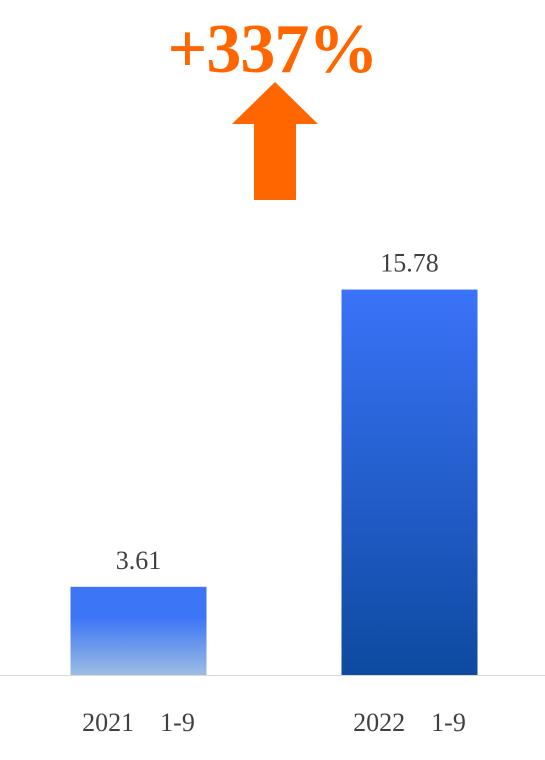  Describe the element at coordinates (409, 263) in the screenshot. I see `data-label-2022: 15.78` at that location.